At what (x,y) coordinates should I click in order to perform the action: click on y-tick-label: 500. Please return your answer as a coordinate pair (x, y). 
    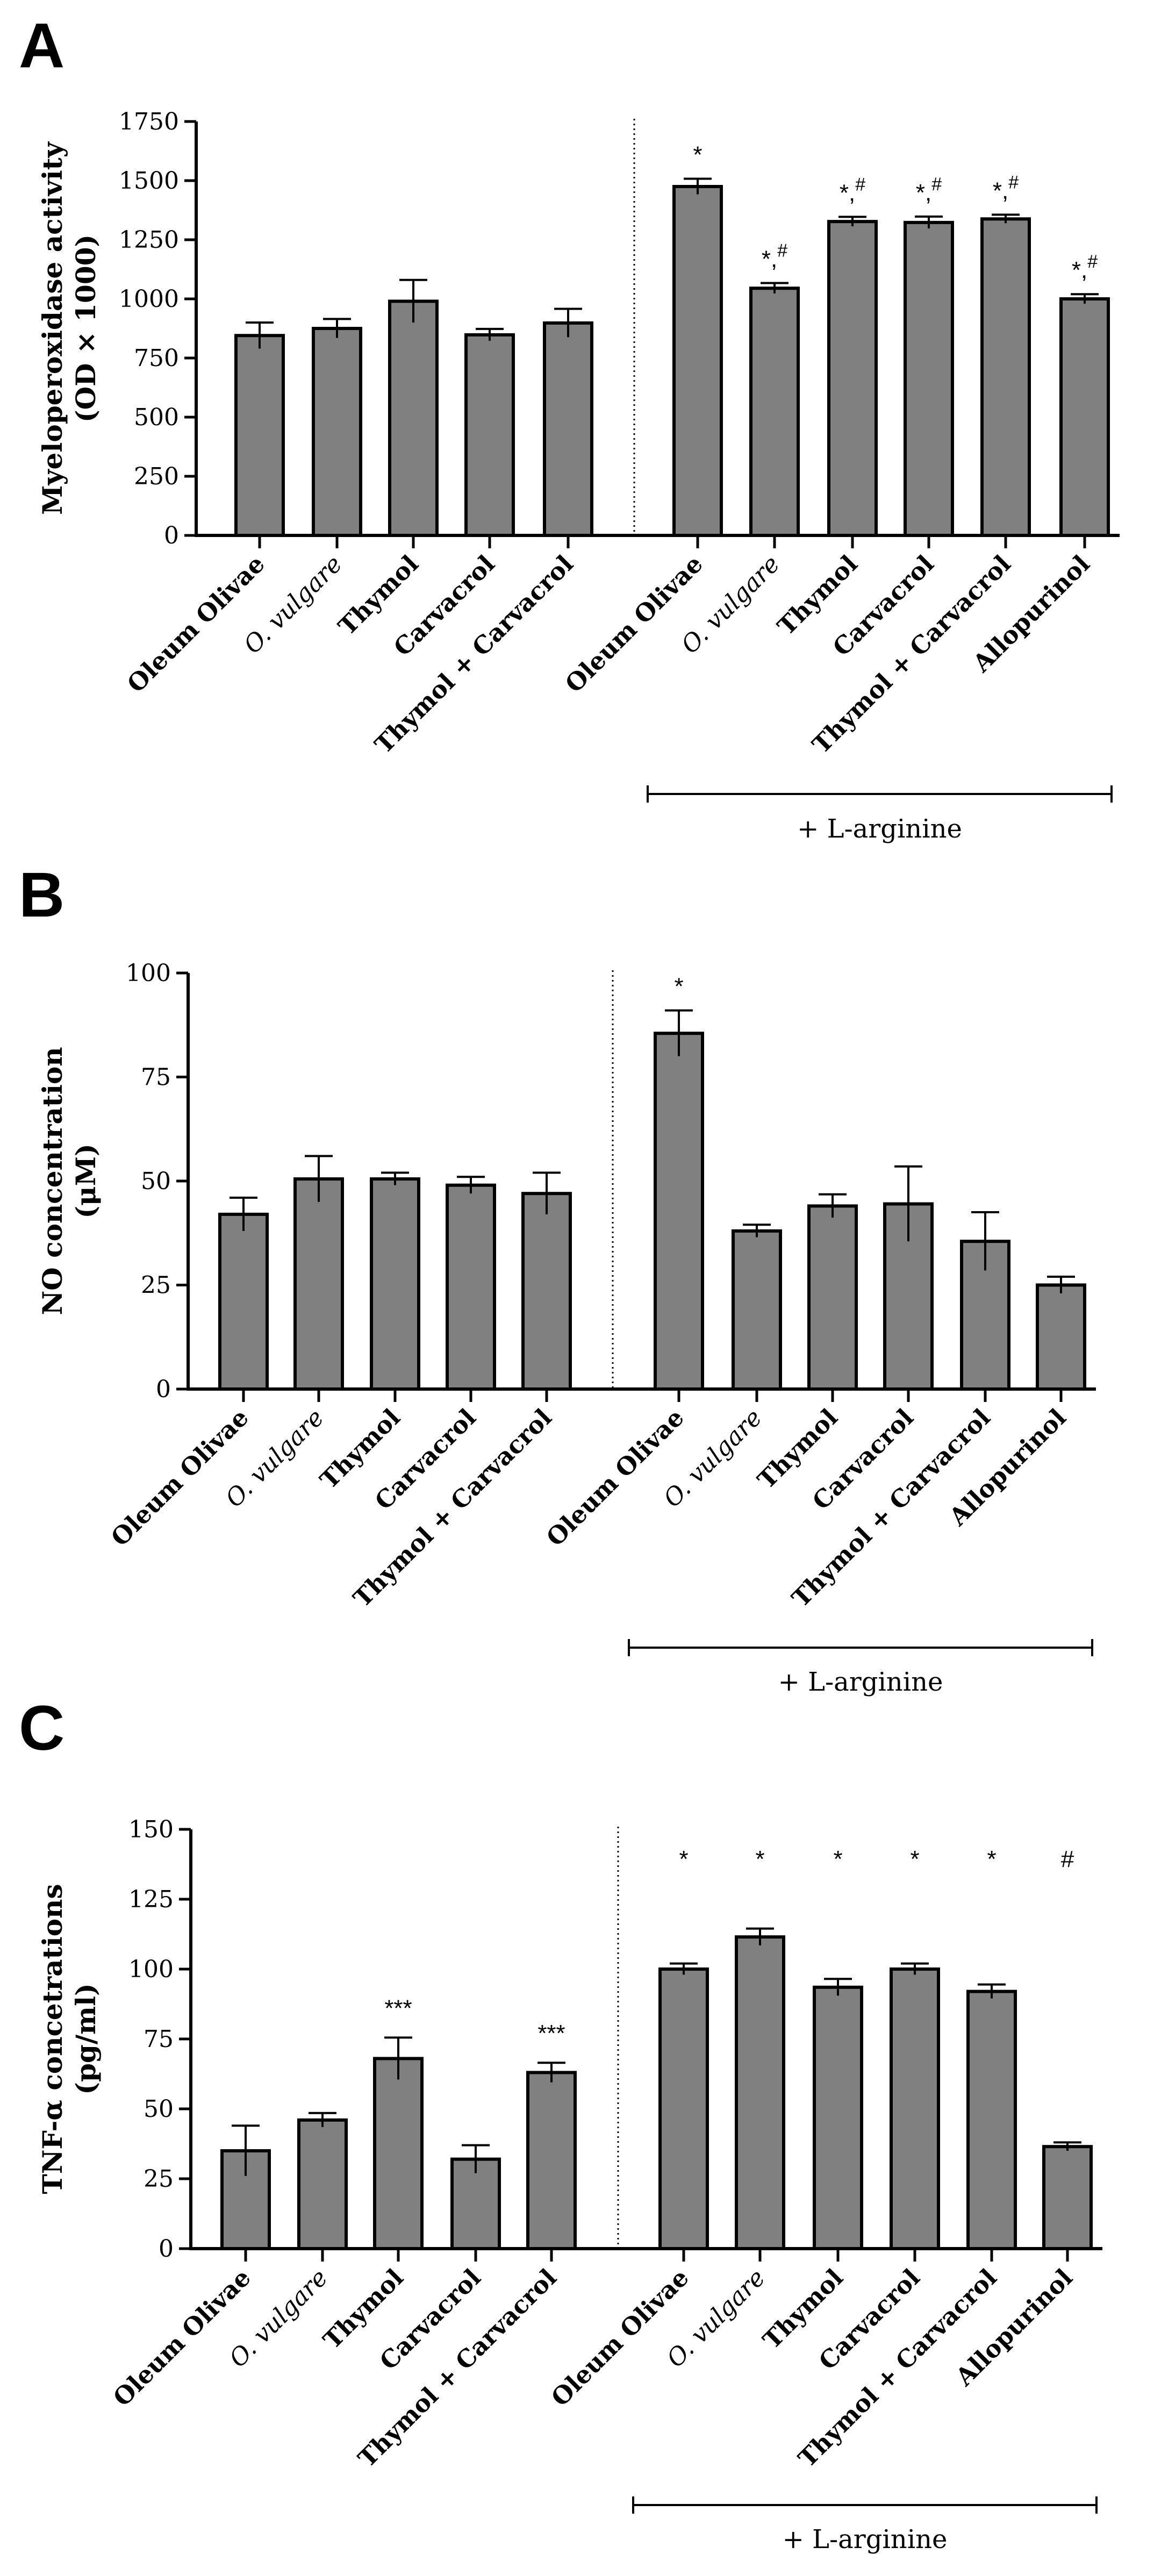
    Looking at the image, I should click on (157, 417).